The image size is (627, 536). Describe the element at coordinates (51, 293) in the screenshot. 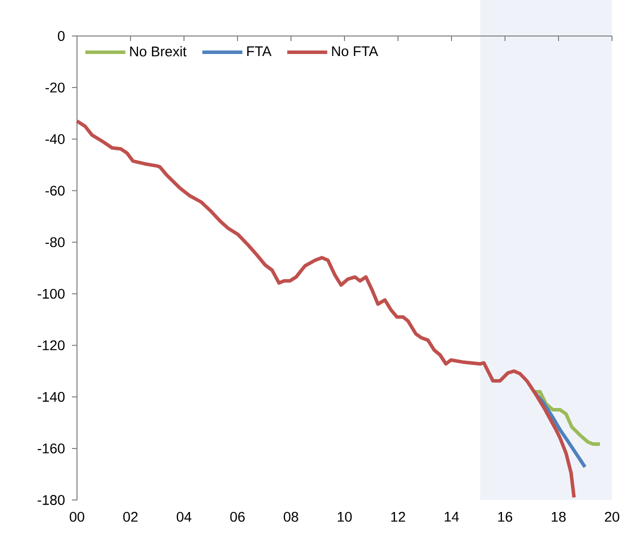

I see `y-tick-label: -100` at that location.